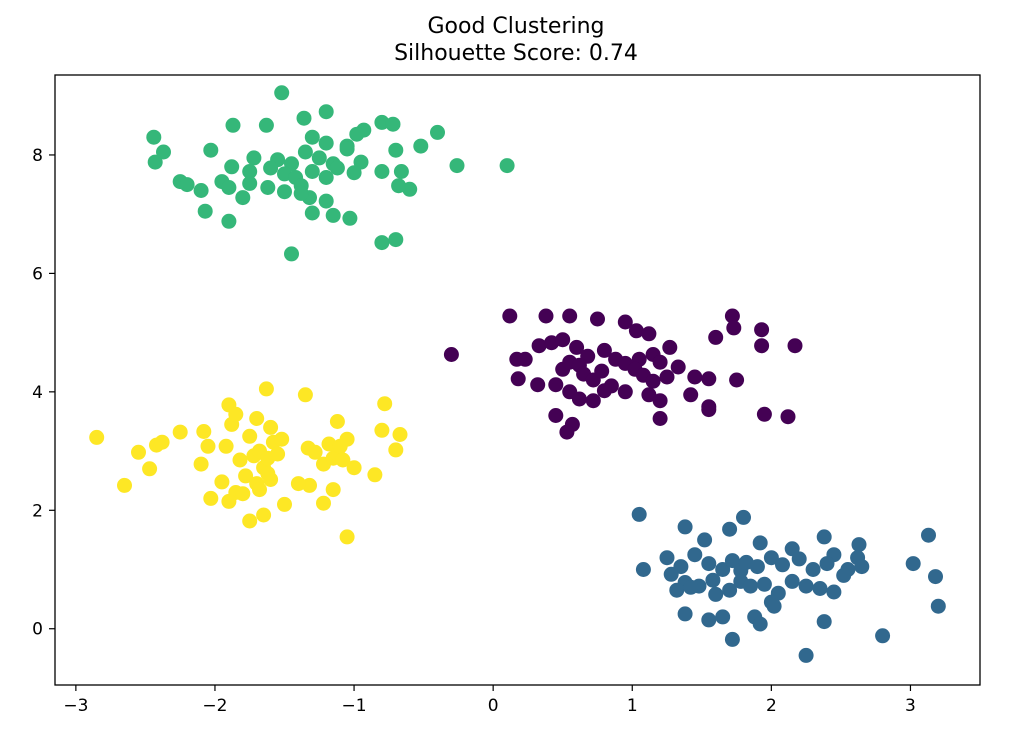 This screenshot has width=1024, height=745. What do you see at coordinates (515, 26) in the screenshot?
I see `chart-title: Good Clustering` at bounding box center [515, 26].